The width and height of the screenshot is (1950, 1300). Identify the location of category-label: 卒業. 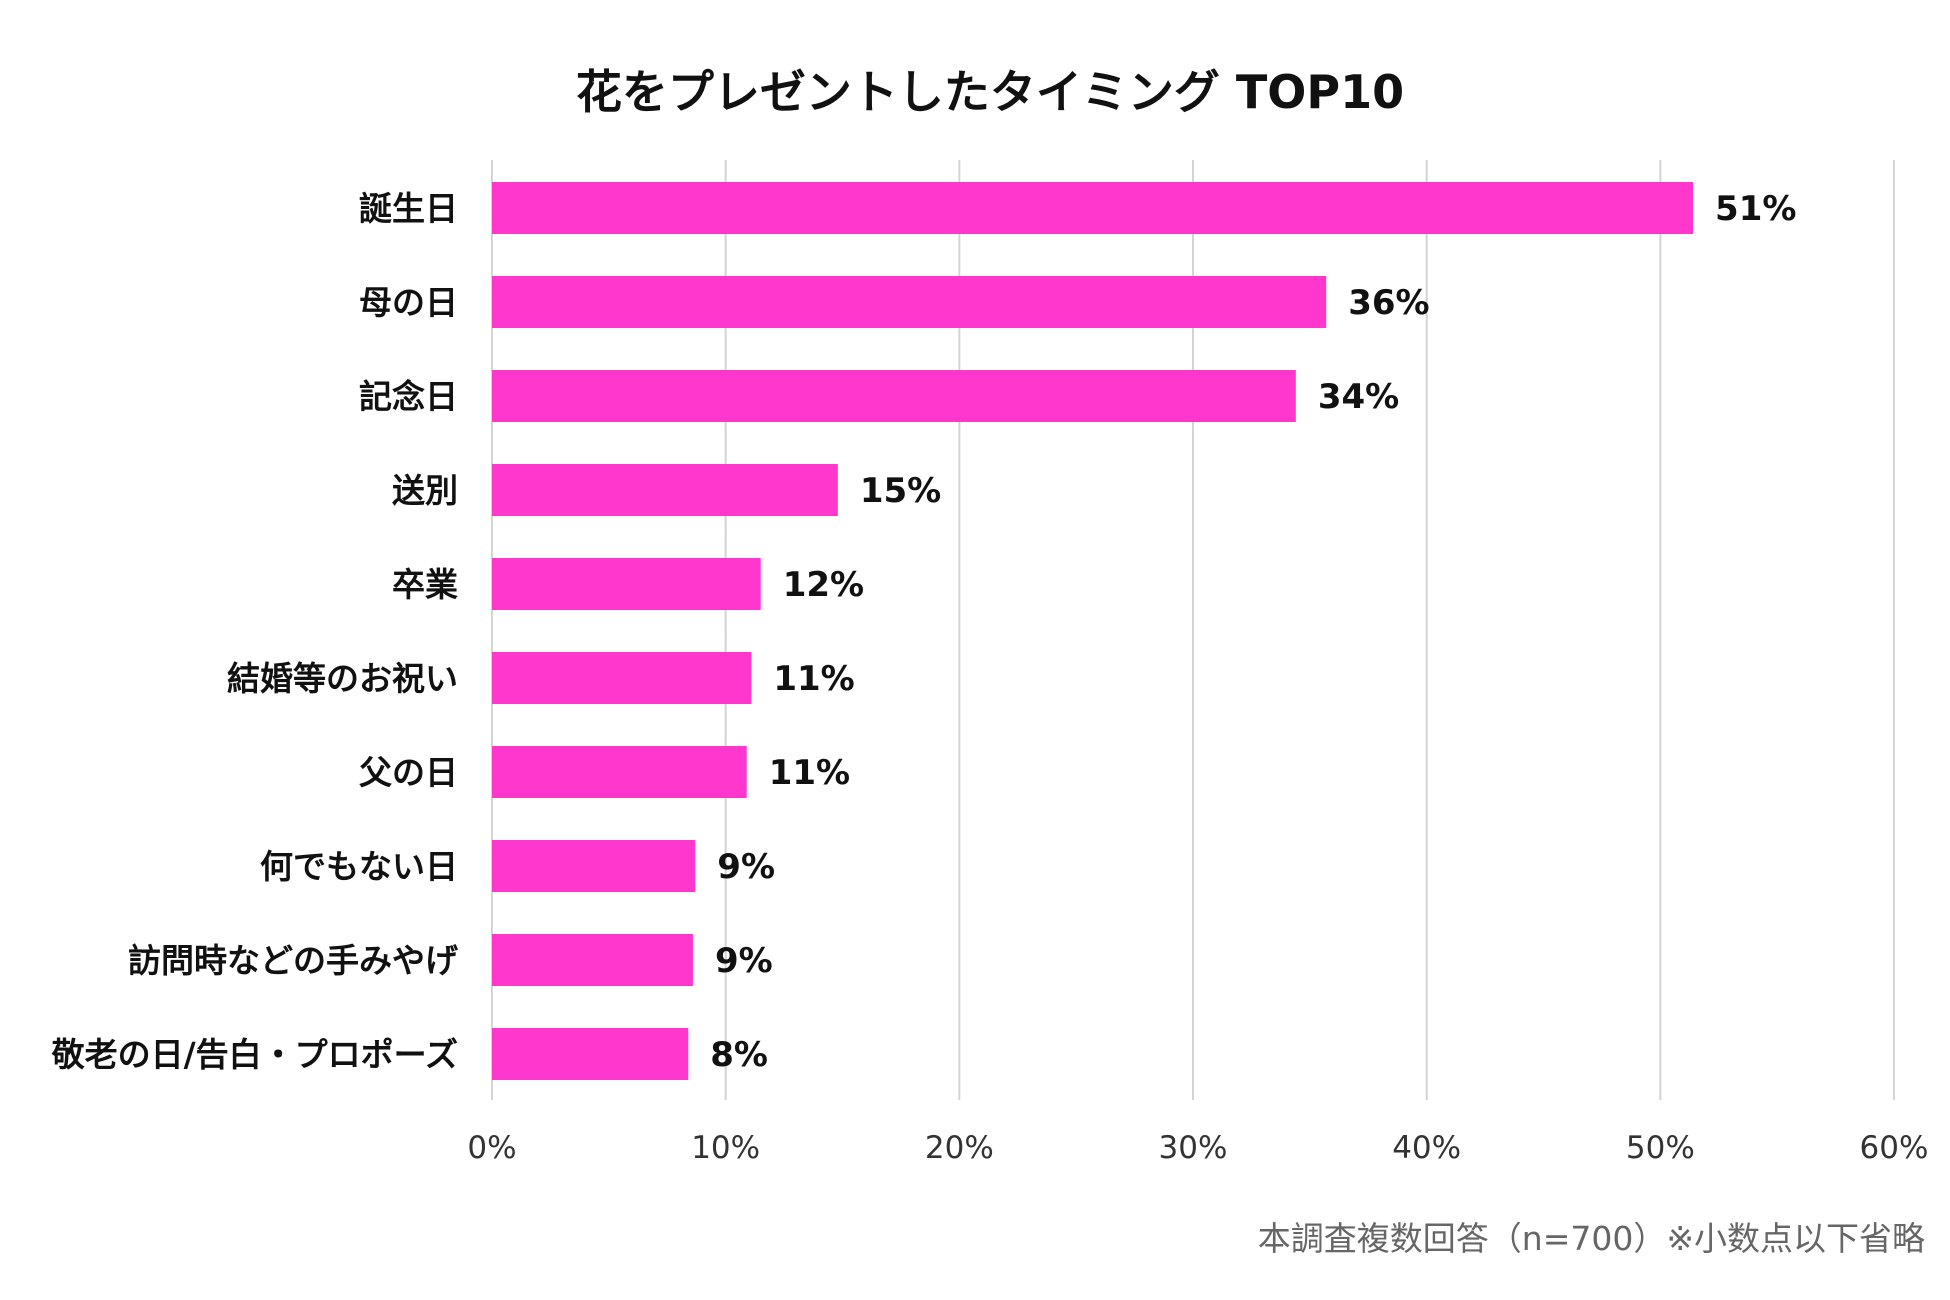
(425, 584).